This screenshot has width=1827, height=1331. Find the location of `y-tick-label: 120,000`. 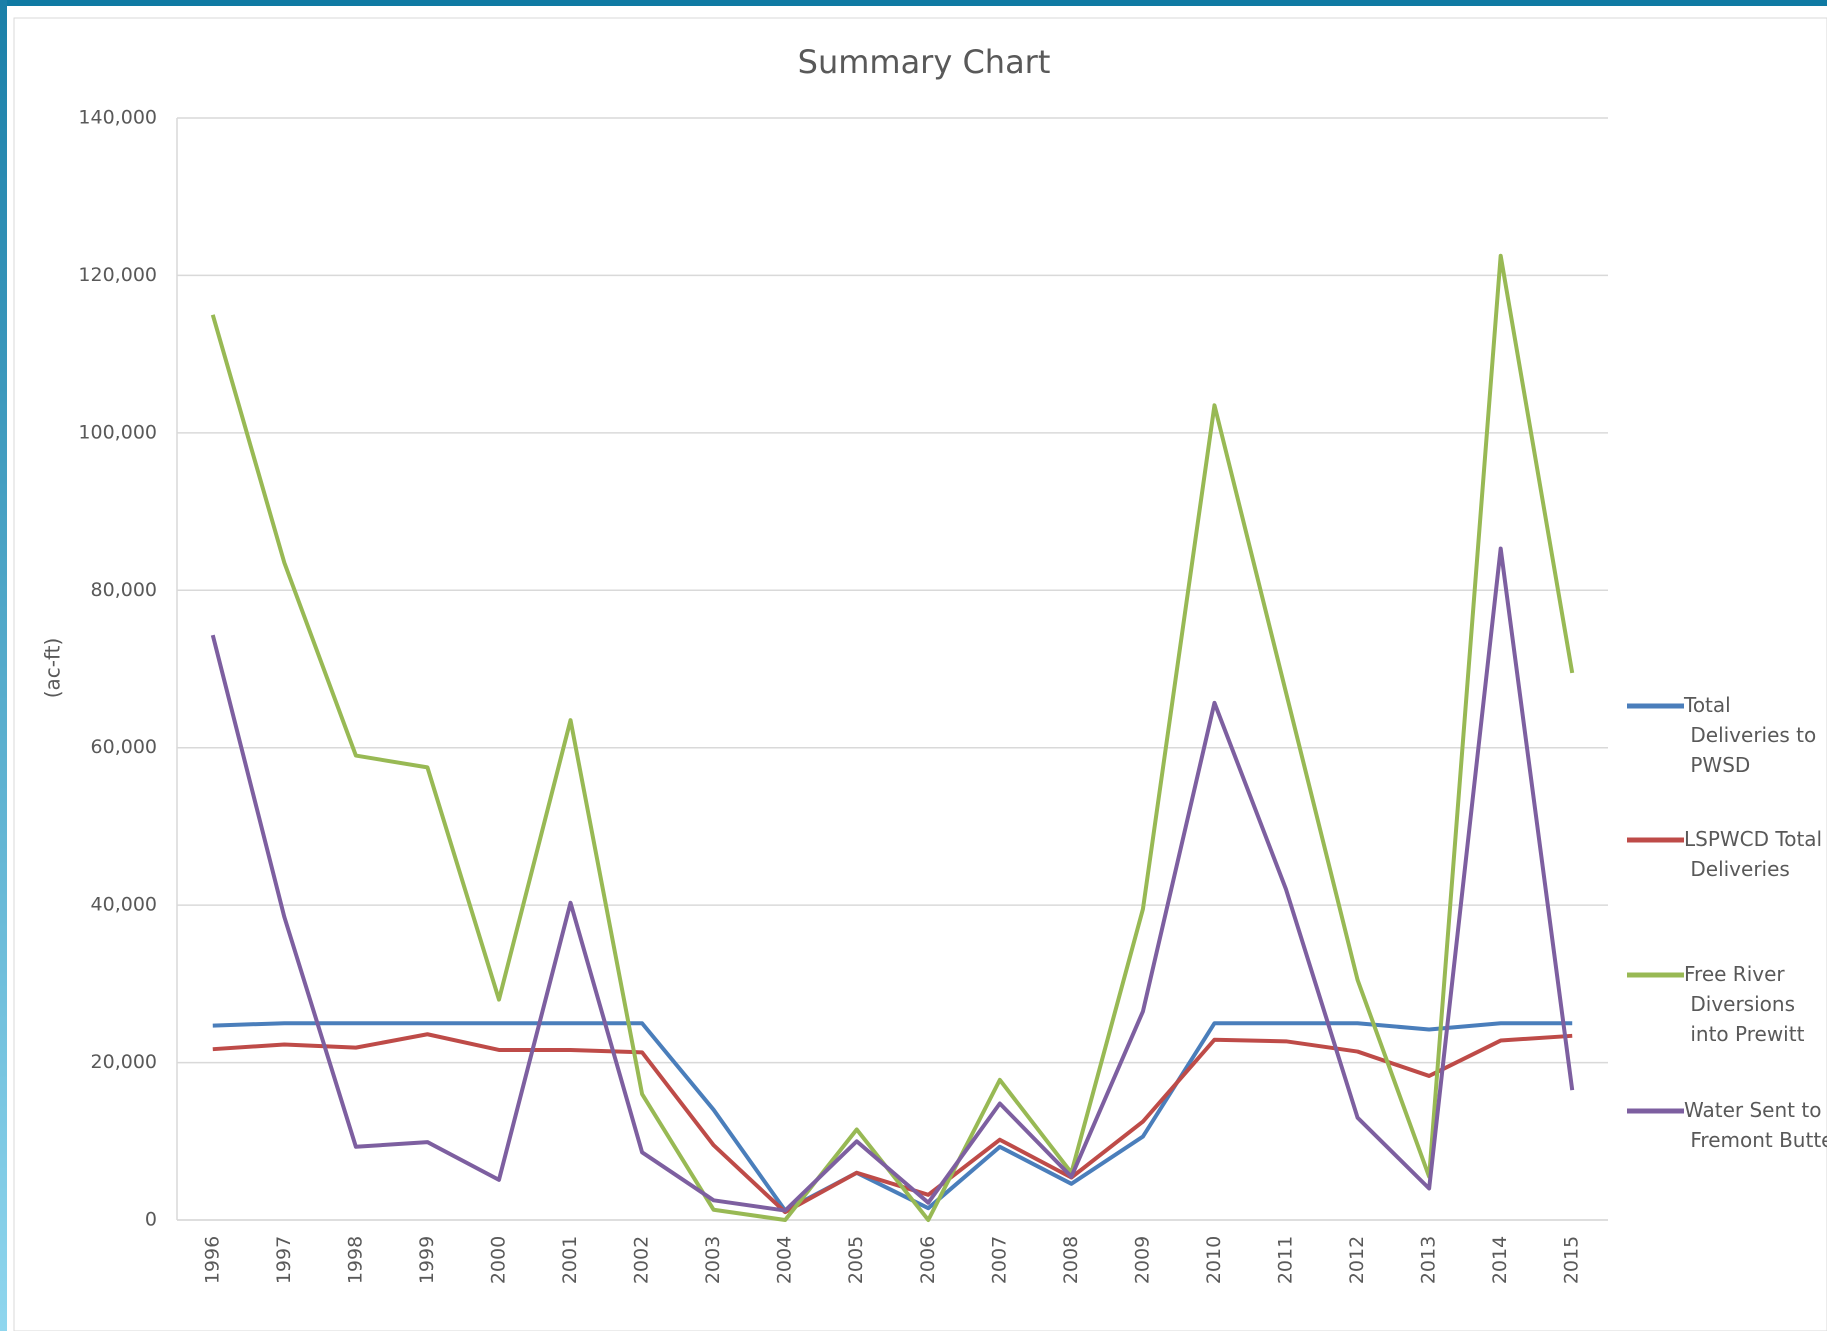

y-tick-label: 120,000 is located at coordinates (117, 275).